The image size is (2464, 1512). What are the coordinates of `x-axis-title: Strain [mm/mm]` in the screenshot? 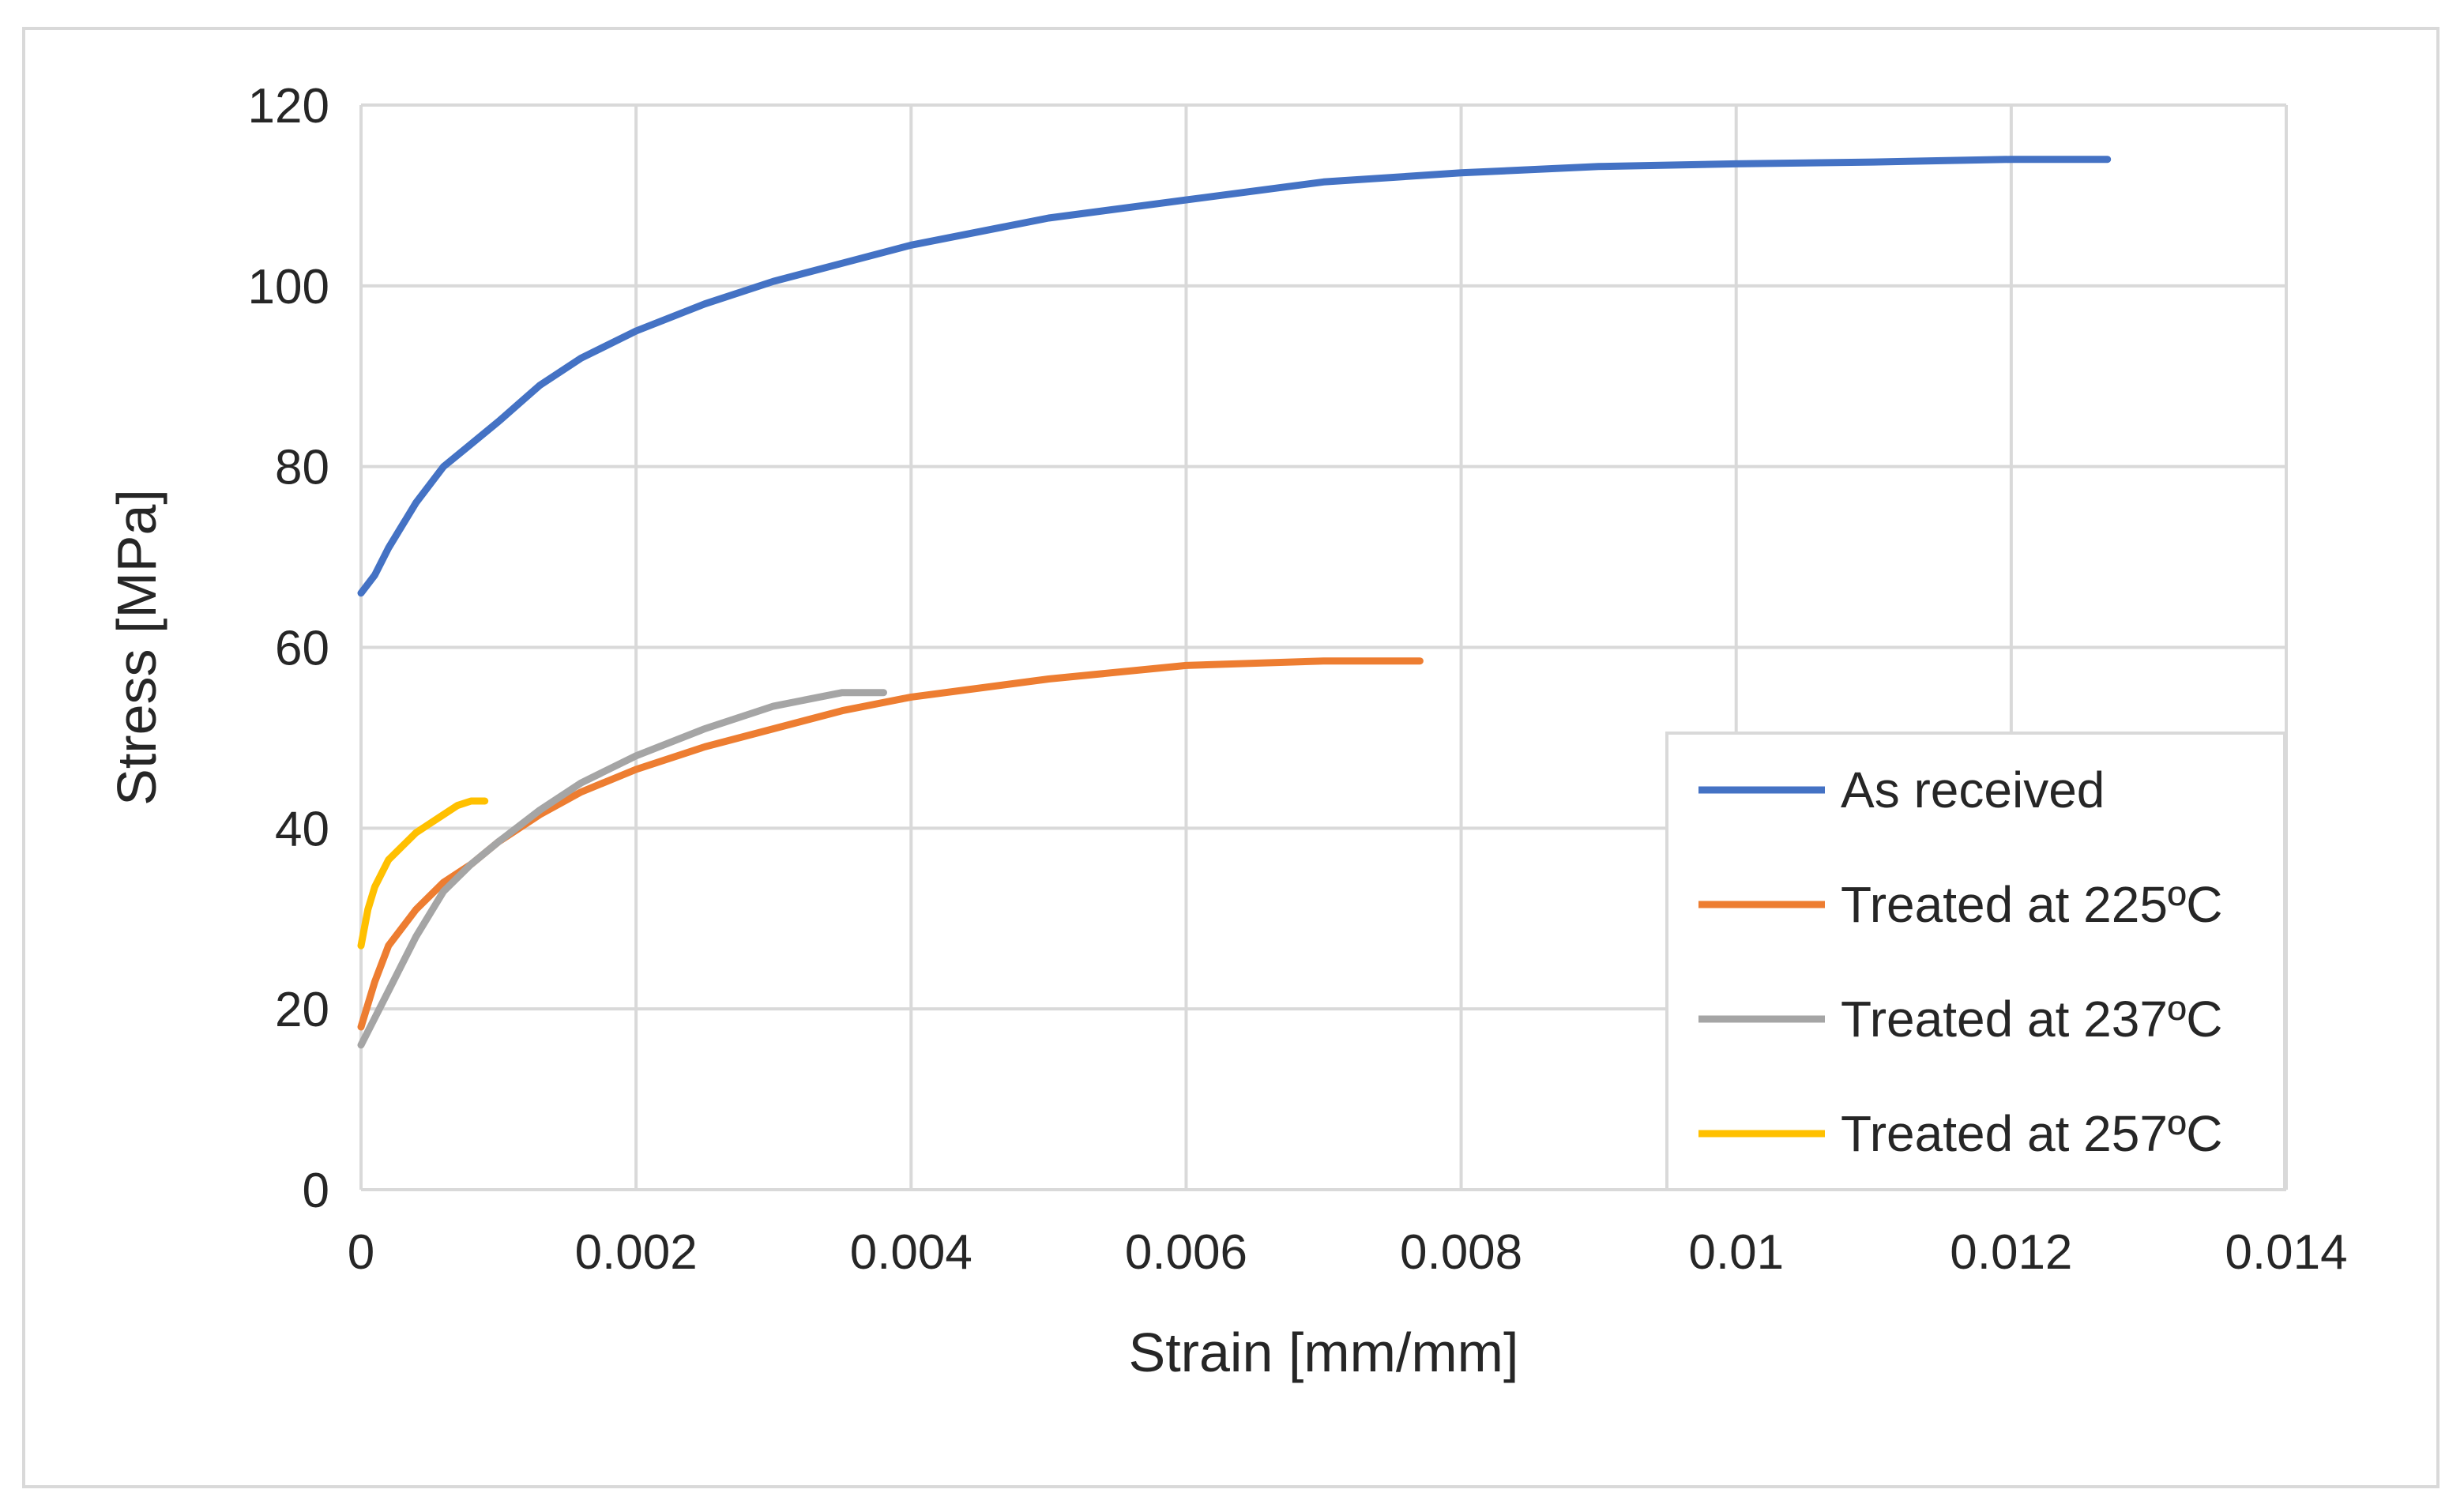 It's located at (1324, 1352).